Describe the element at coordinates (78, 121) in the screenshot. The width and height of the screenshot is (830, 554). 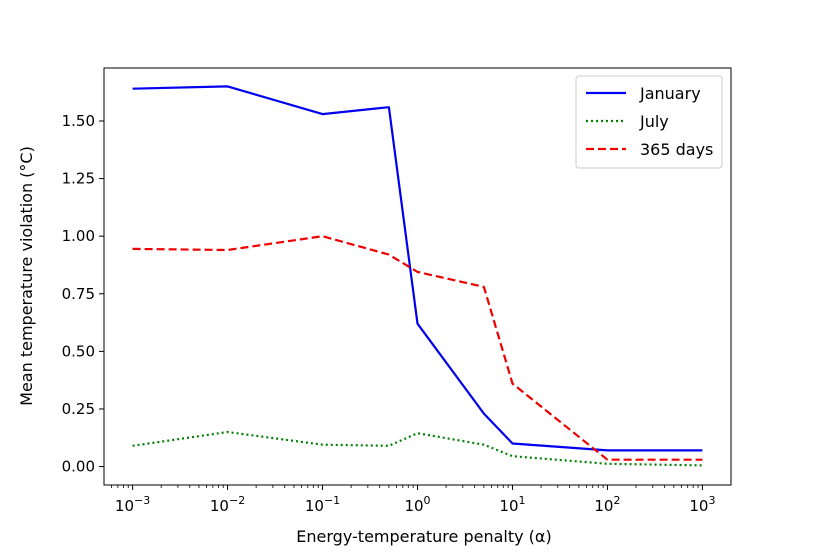
I see `y-tick-label: 1.50` at that location.